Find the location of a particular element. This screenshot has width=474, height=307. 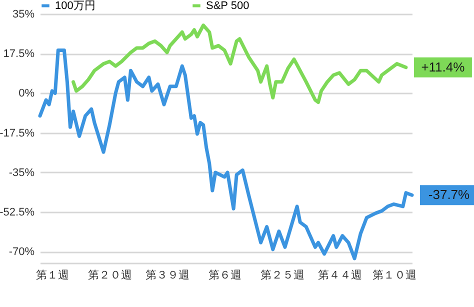

y-tick-label: 35% is located at coordinates (23, 14).